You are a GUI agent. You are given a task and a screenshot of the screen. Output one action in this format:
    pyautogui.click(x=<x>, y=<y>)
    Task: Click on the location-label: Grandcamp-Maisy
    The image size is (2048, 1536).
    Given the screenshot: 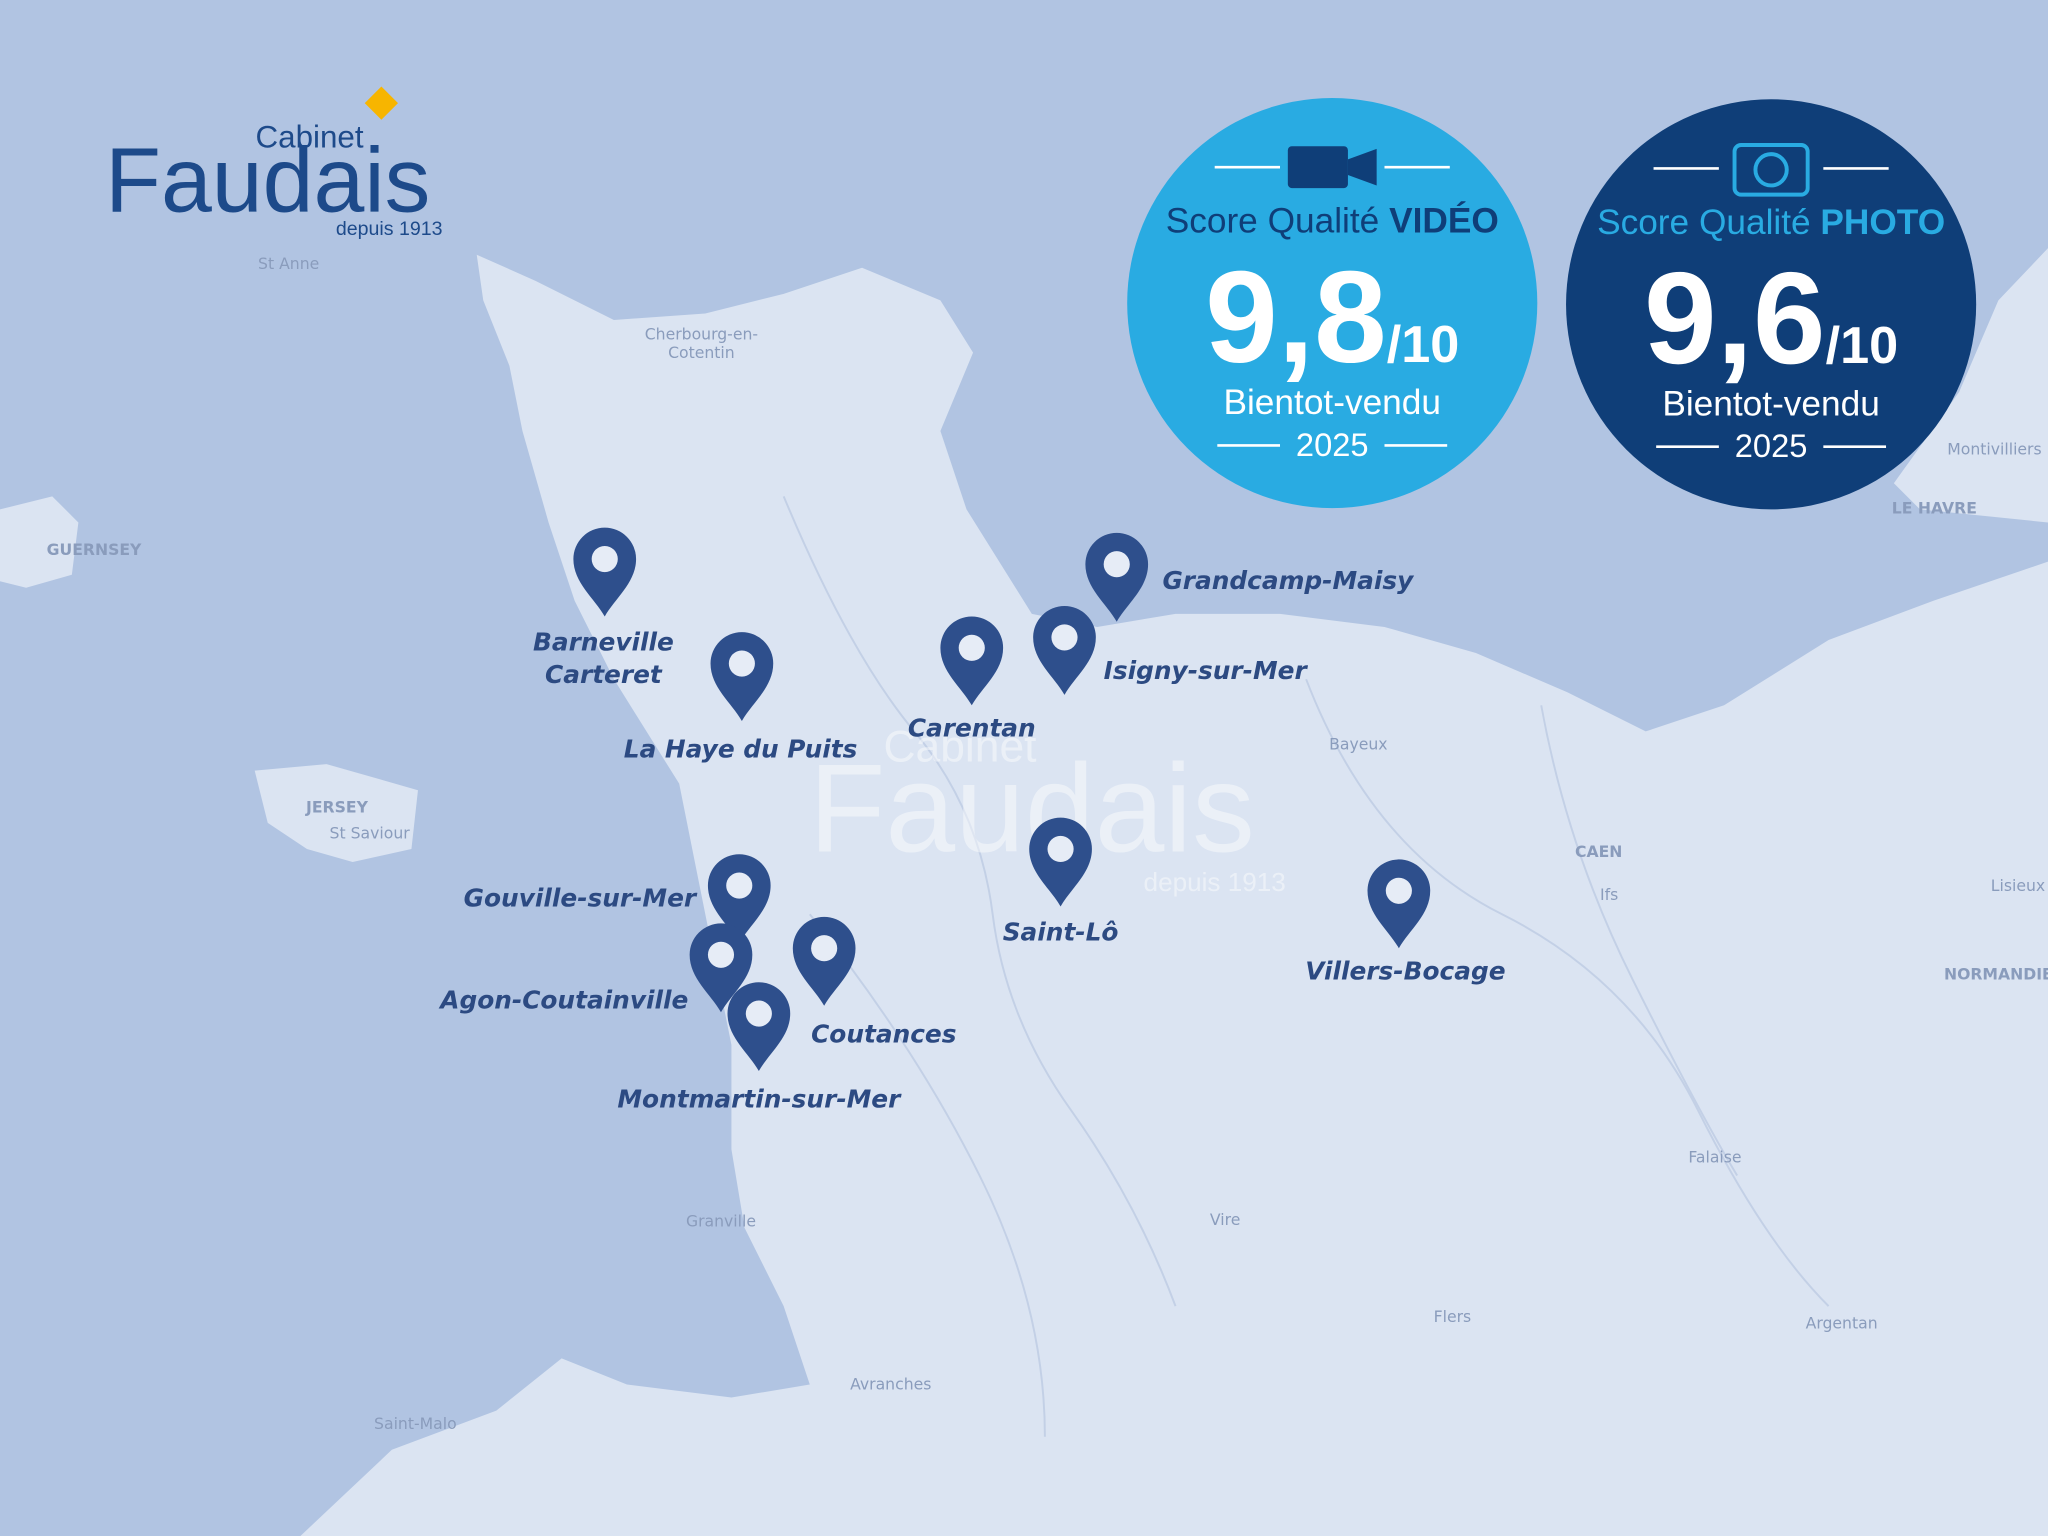 What is the action you would take?
    pyautogui.click(x=1288, y=580)
    